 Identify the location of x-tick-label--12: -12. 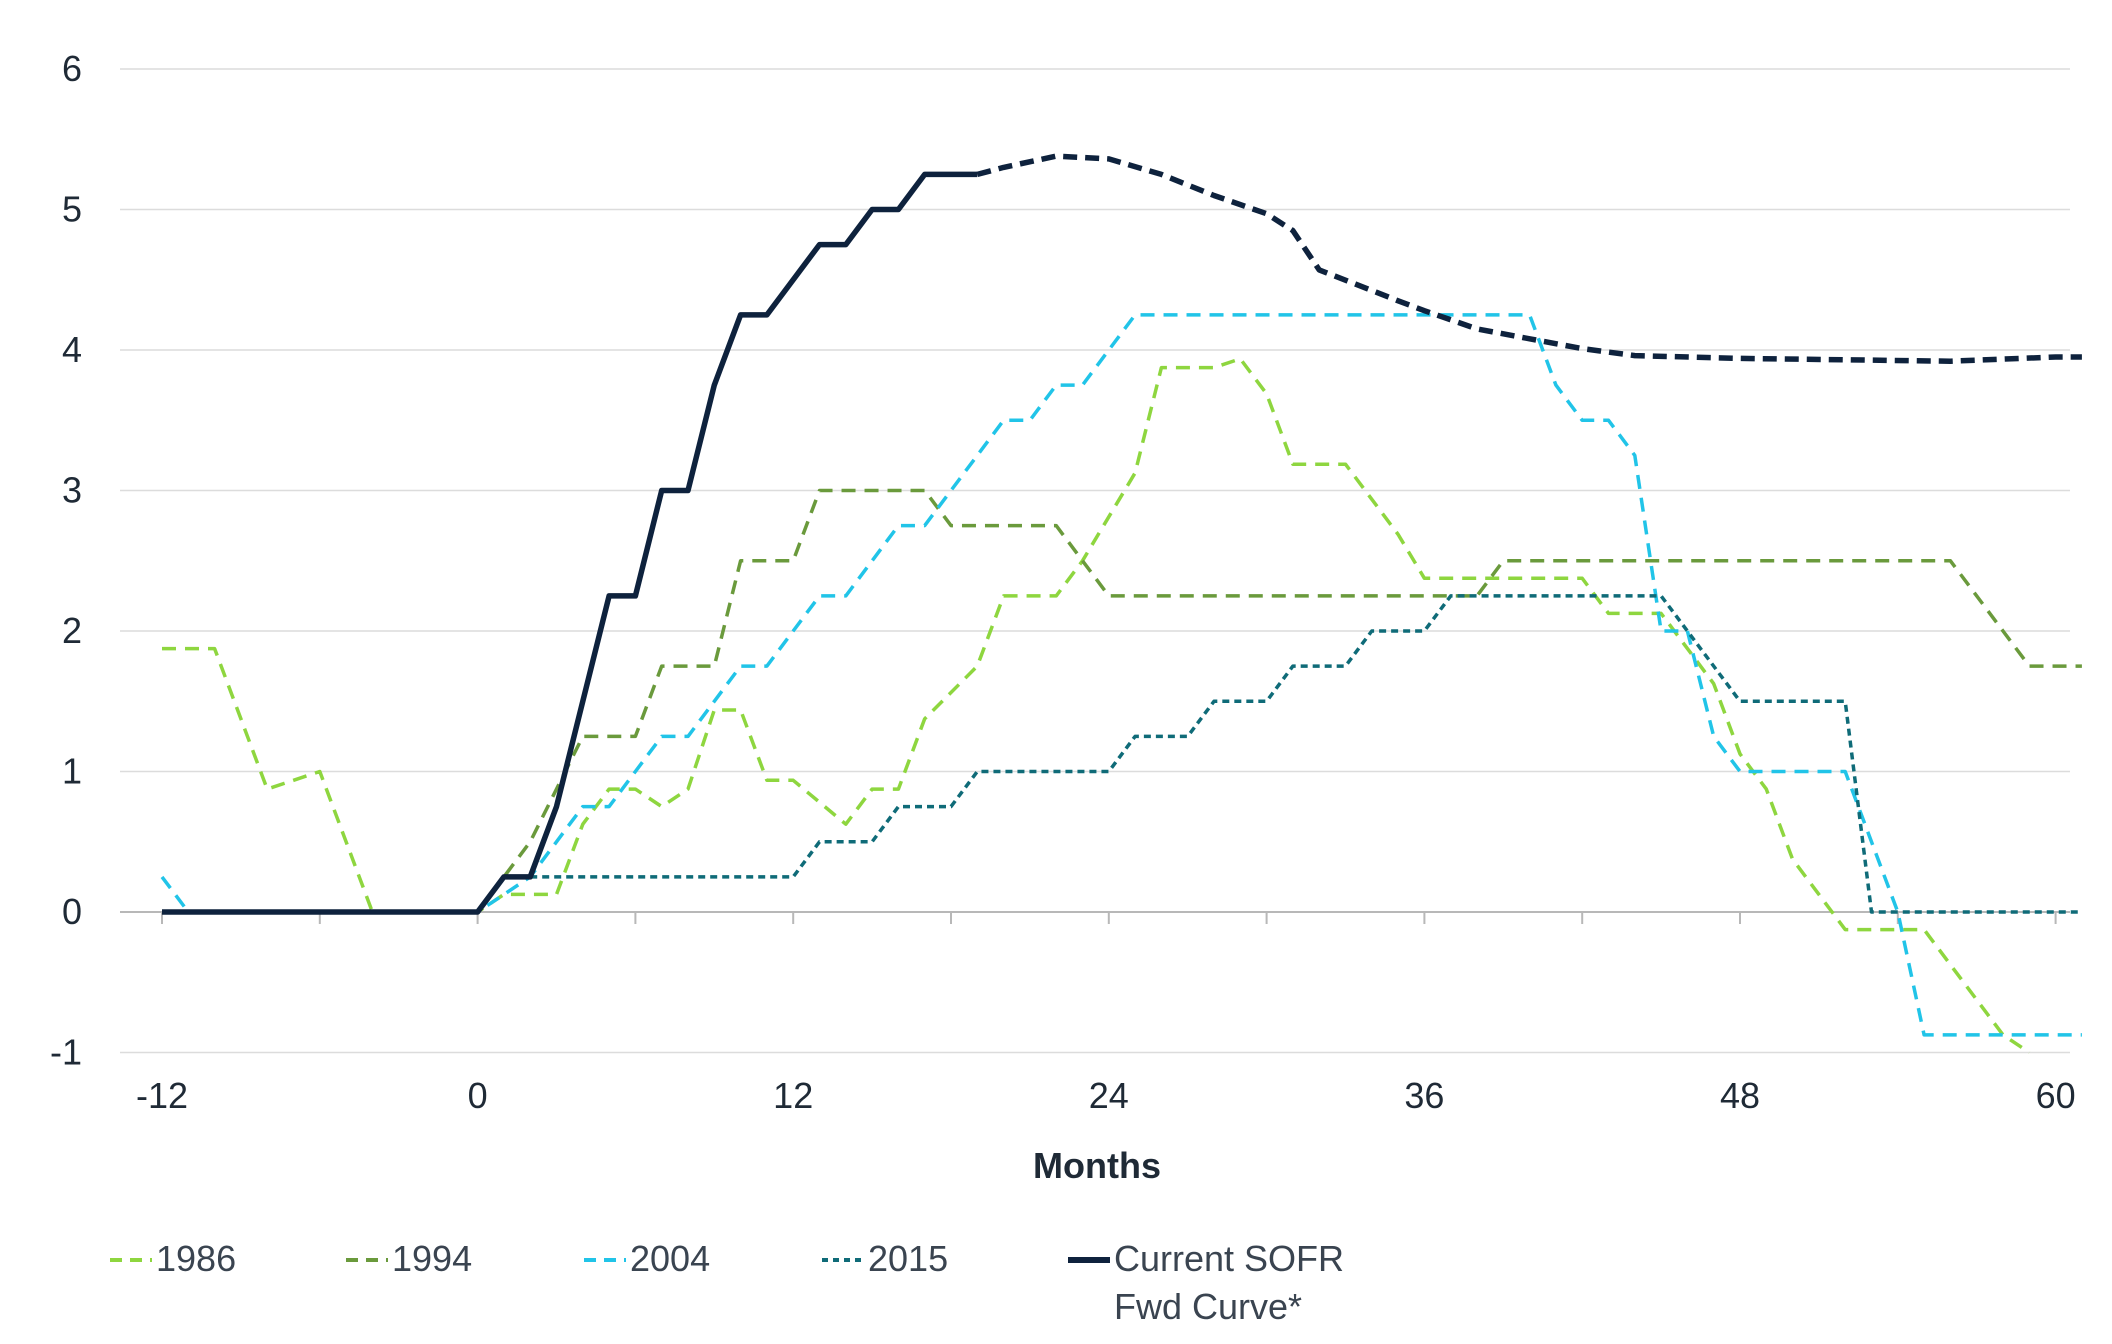
(162, 1095).